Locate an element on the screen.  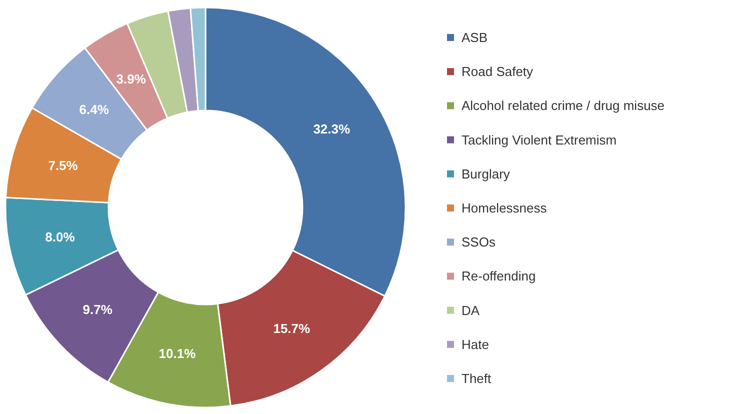
legend-label: SSOs is located at coordinates (479, 242).